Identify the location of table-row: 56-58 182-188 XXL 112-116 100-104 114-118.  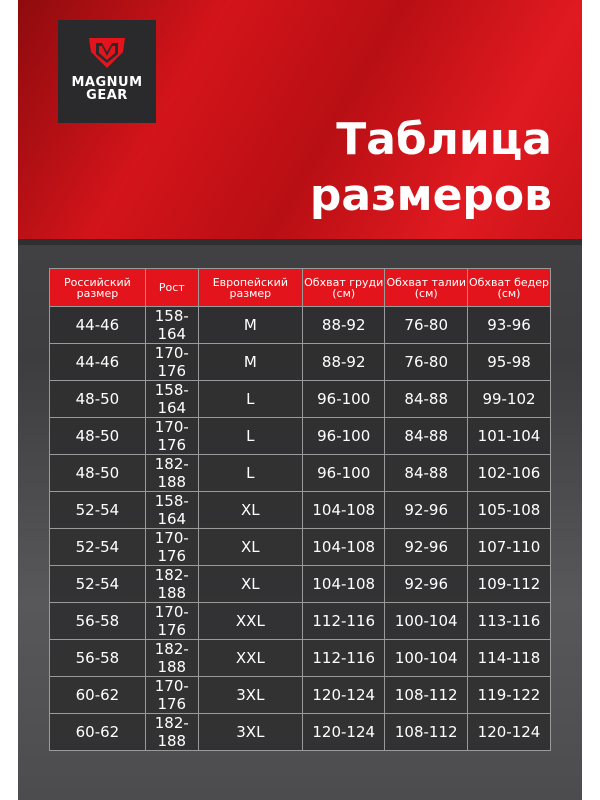
(300, 658).